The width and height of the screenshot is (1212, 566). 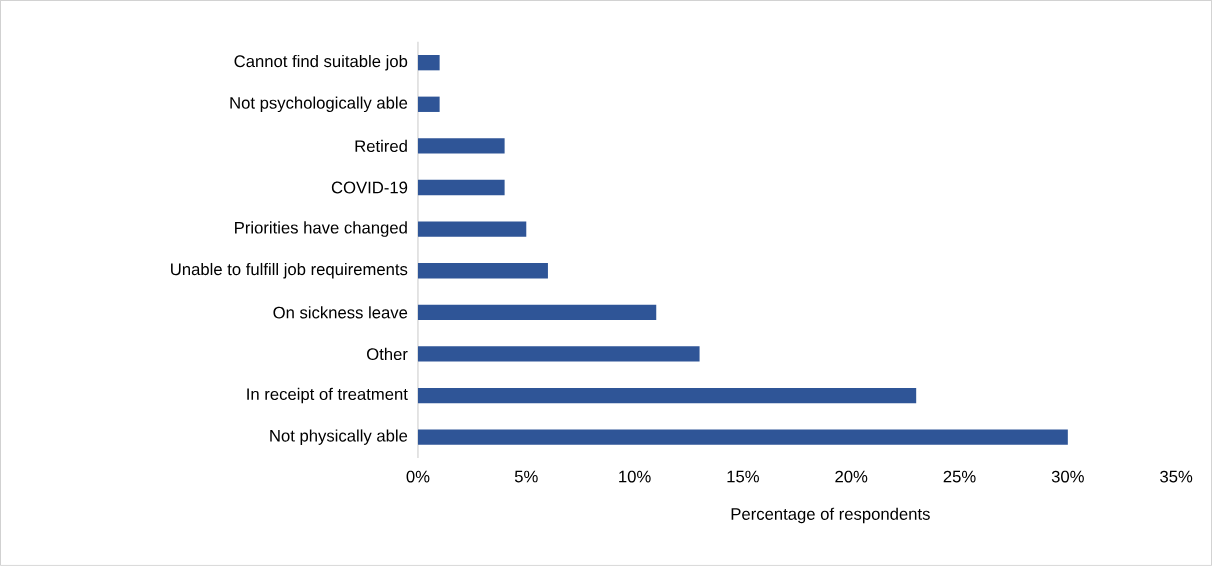 What do you see at coordinates (526, 476) in the screenshot?
I see `x-tick-label: 5%` at bounding box center [526, 476].